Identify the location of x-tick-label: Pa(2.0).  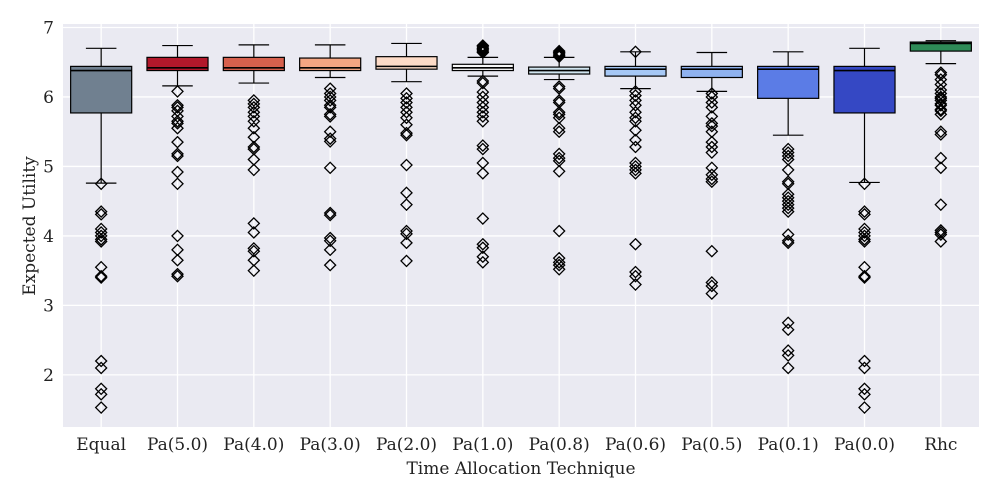
(406, 445).